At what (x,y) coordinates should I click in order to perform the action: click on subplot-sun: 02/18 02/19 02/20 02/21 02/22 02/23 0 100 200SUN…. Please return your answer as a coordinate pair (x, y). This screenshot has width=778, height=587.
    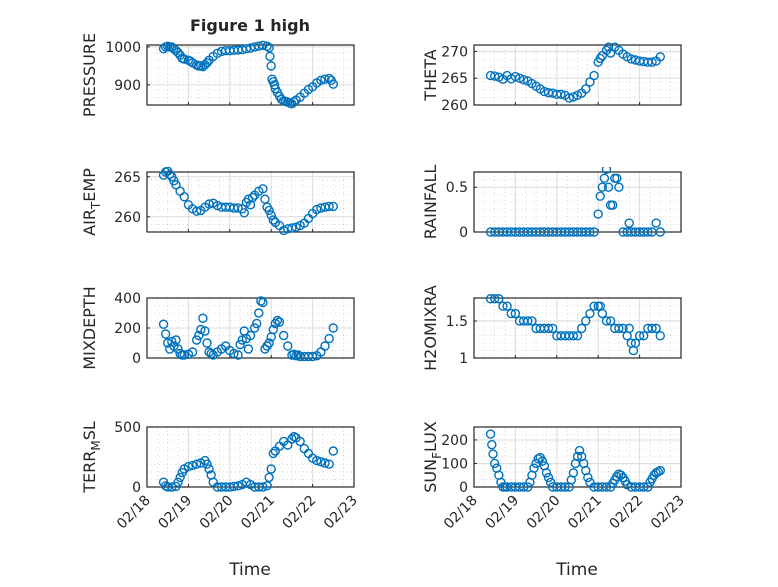
    Looking at the image, I should click on (554, 476).